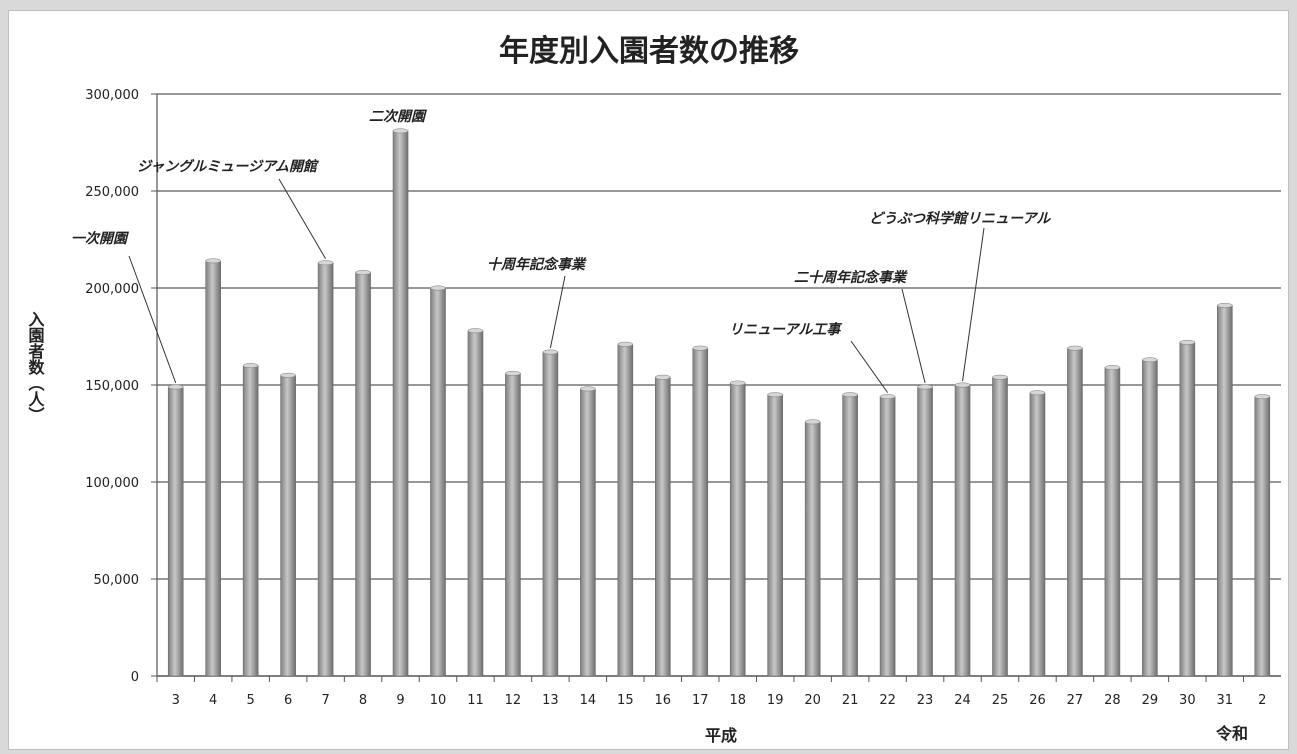 This screenshot has height=754, width=1297. What do you see at coordinates (117, 580) in the screenshot?
I see `y-tick-label: 50,000` at bounding box center [117, 580].